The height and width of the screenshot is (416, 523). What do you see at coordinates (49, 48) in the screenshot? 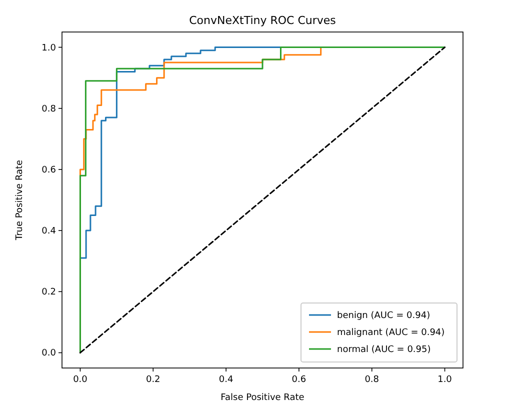
I see `y-tick-label: 1.0` at bounding box center [49, 48].